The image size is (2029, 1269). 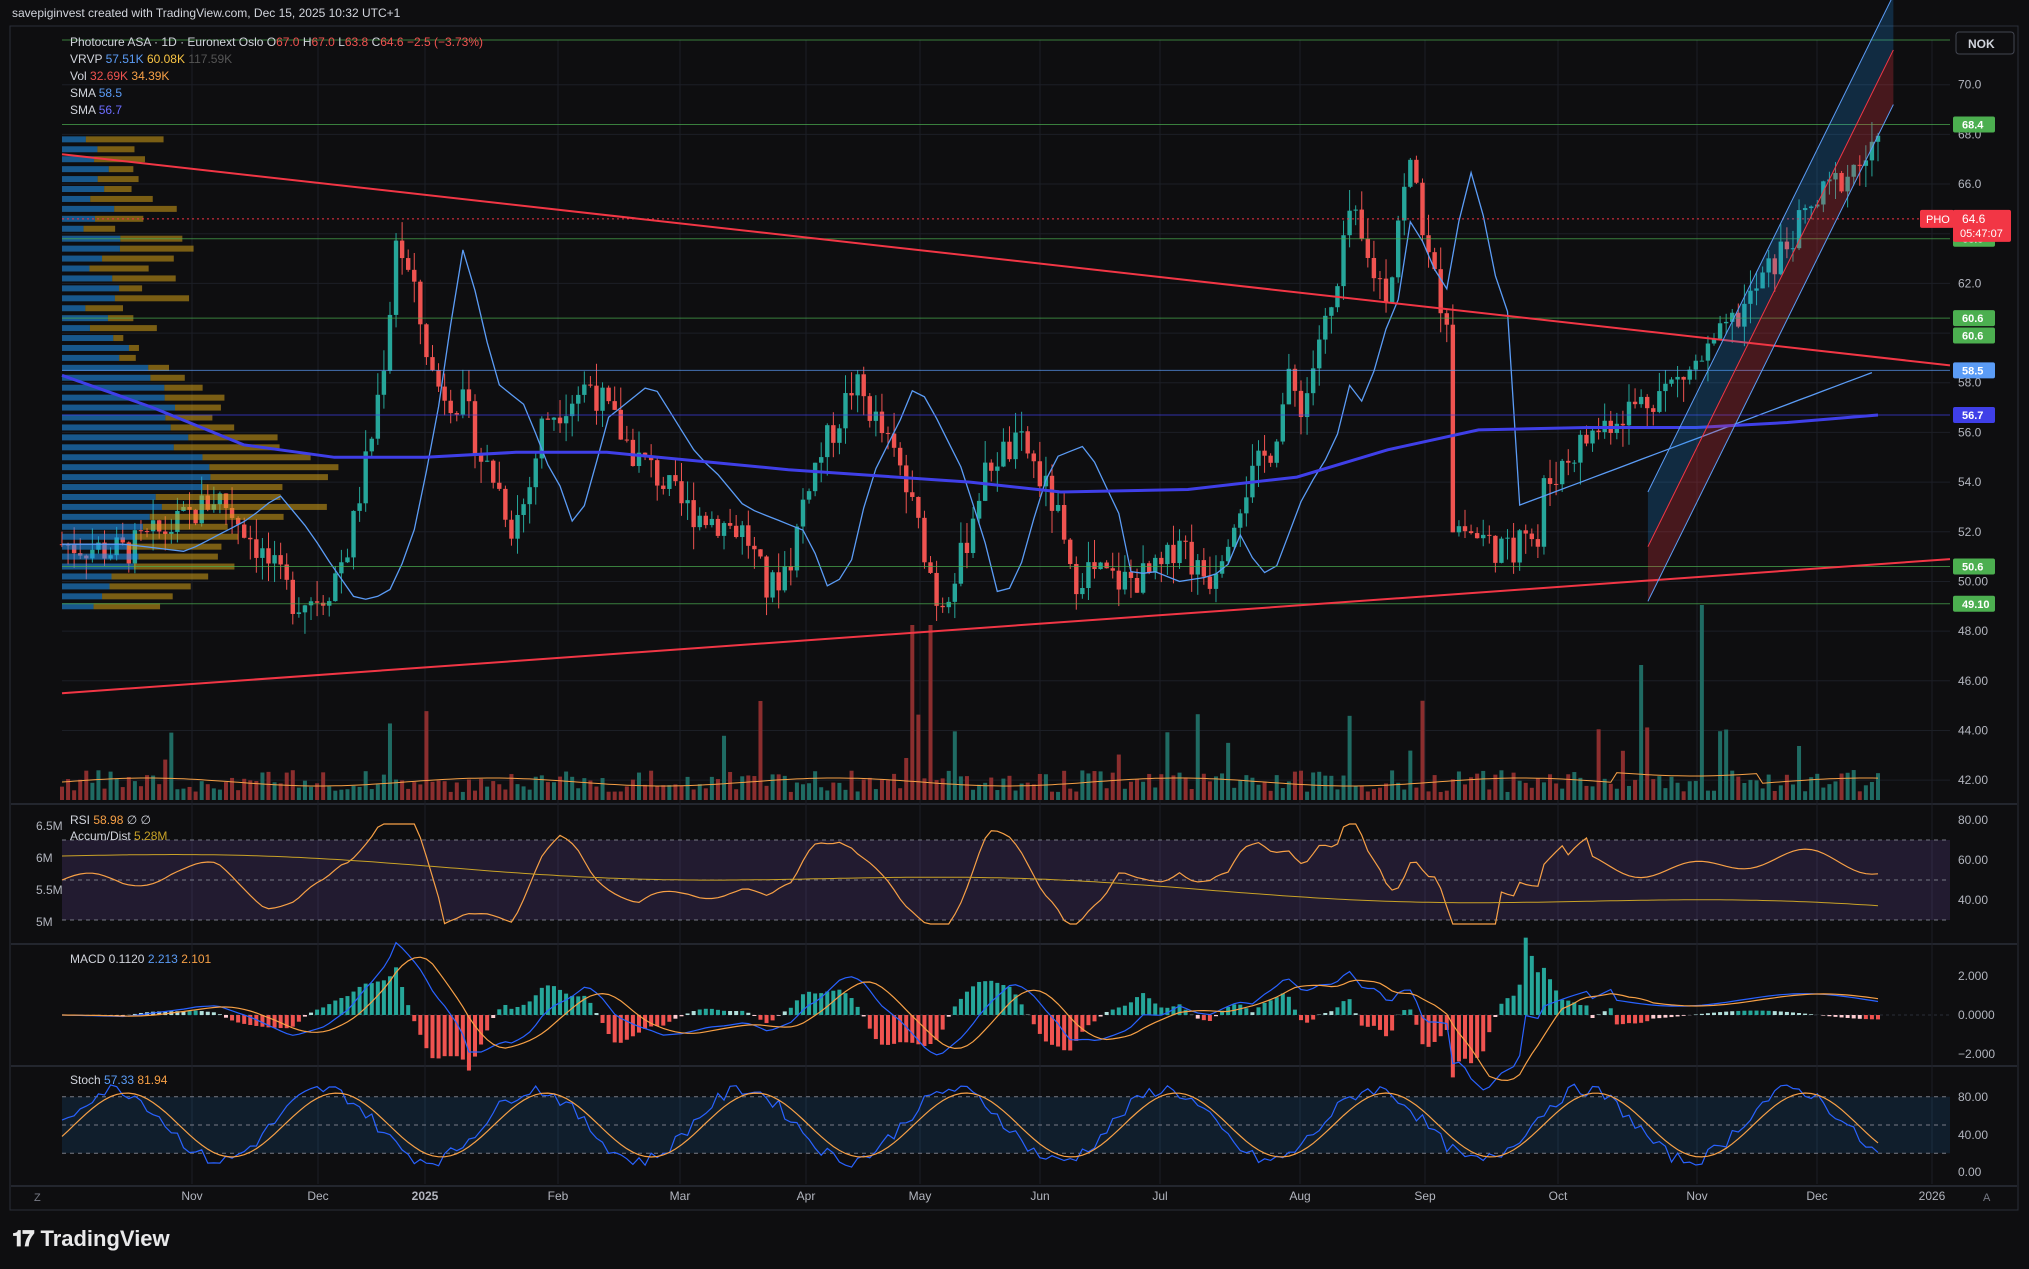 I want to click on channel-mid, so click(x=1770, y=298).